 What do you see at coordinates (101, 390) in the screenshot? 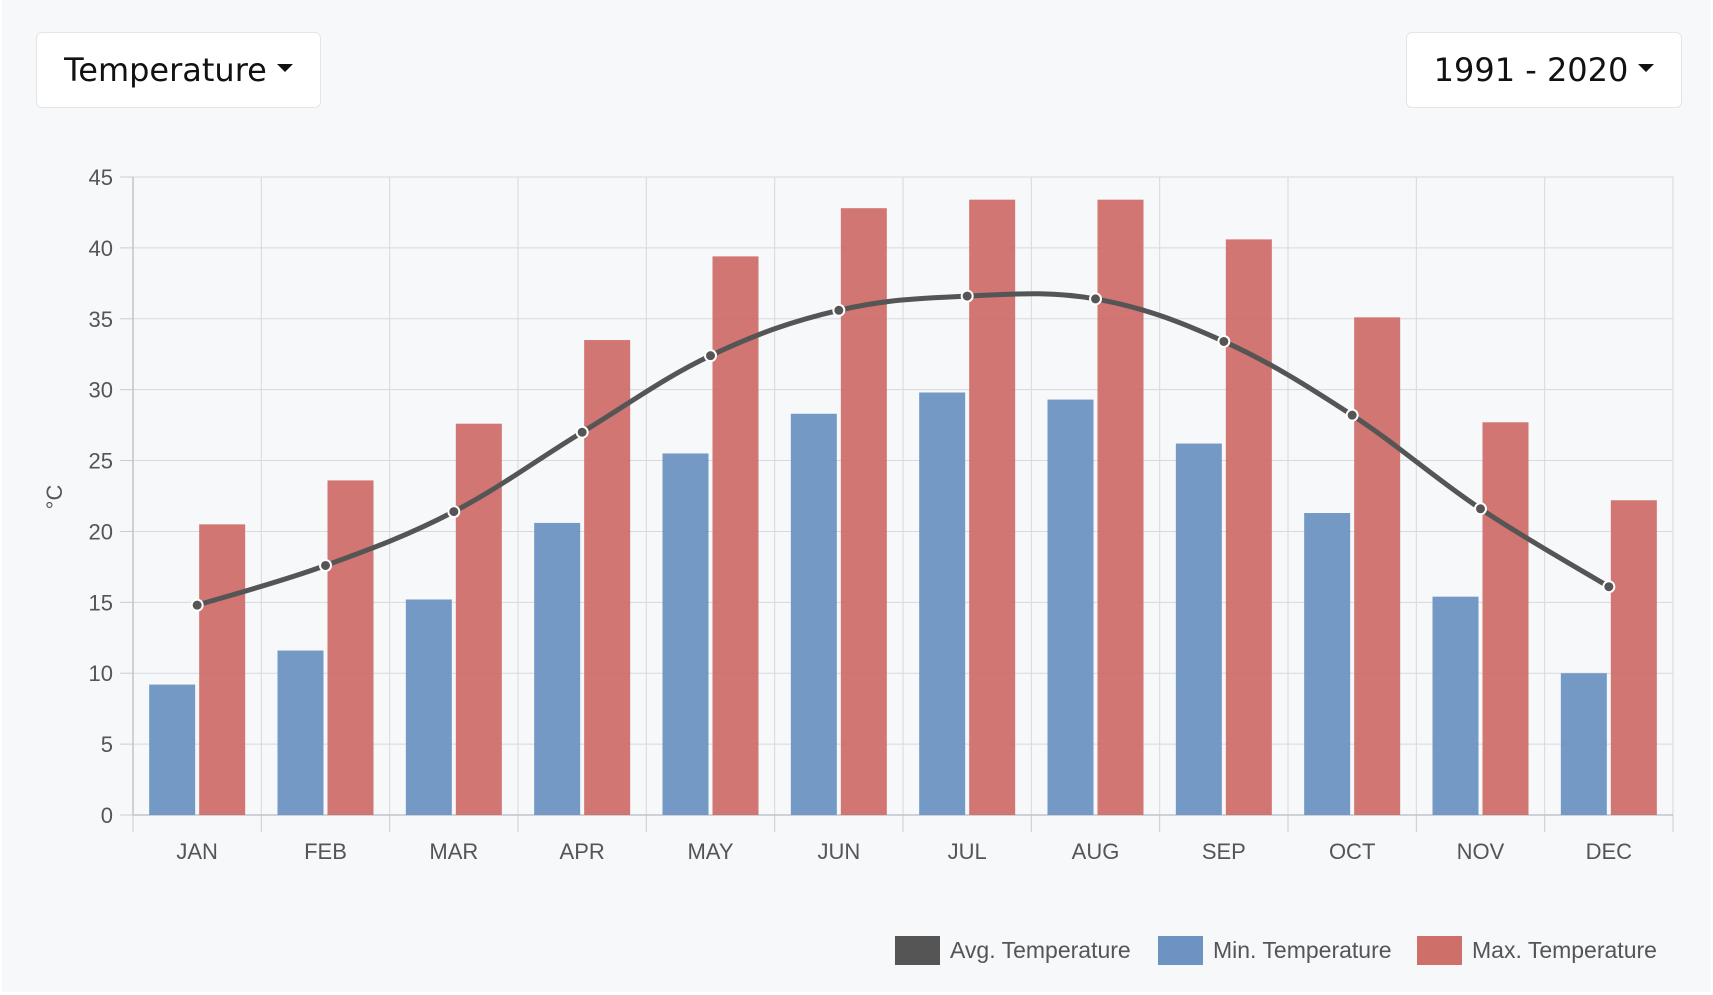
I see `y-tick-label: 30` at bounding box center [101, 390].